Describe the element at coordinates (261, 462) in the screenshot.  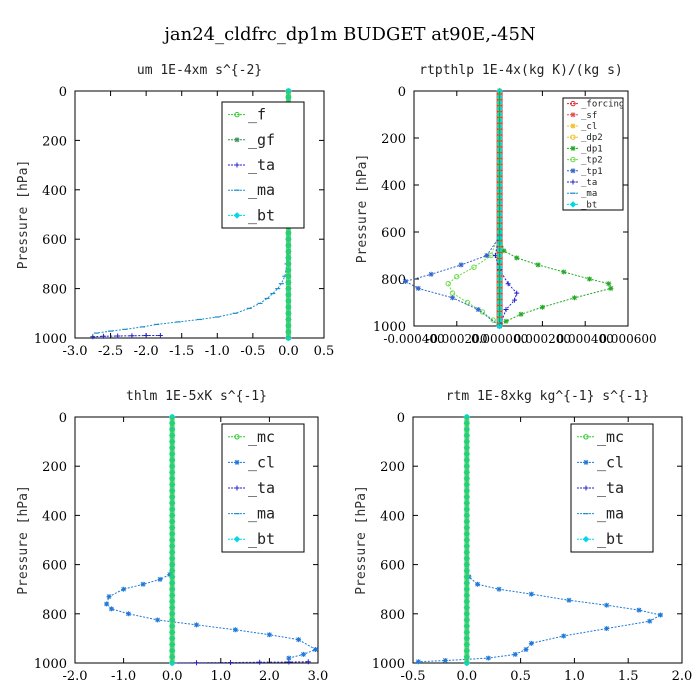
I see `legend-label: _cl` at that location.